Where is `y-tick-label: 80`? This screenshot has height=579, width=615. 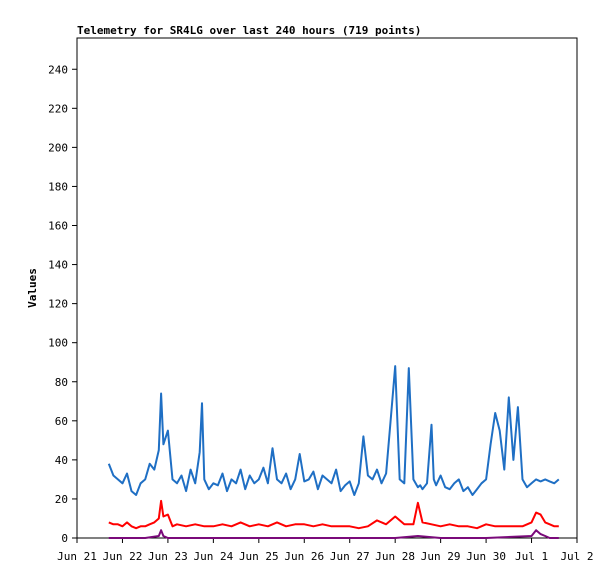
y-tick-label: 80 is located at coordinates (61, 382).